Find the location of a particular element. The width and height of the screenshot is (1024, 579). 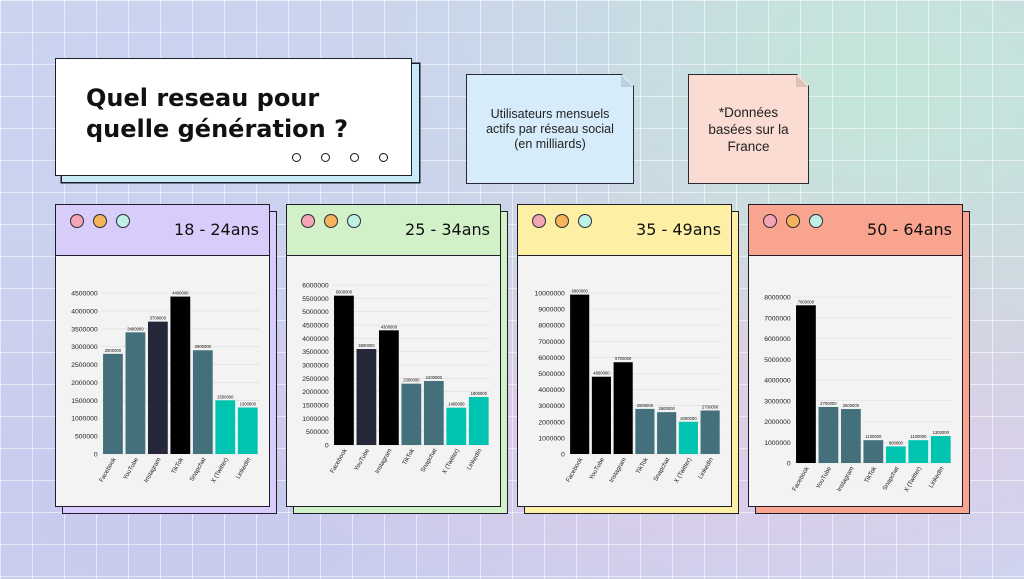

x-tick-label: Instagram is located at coordinates (618, 470).